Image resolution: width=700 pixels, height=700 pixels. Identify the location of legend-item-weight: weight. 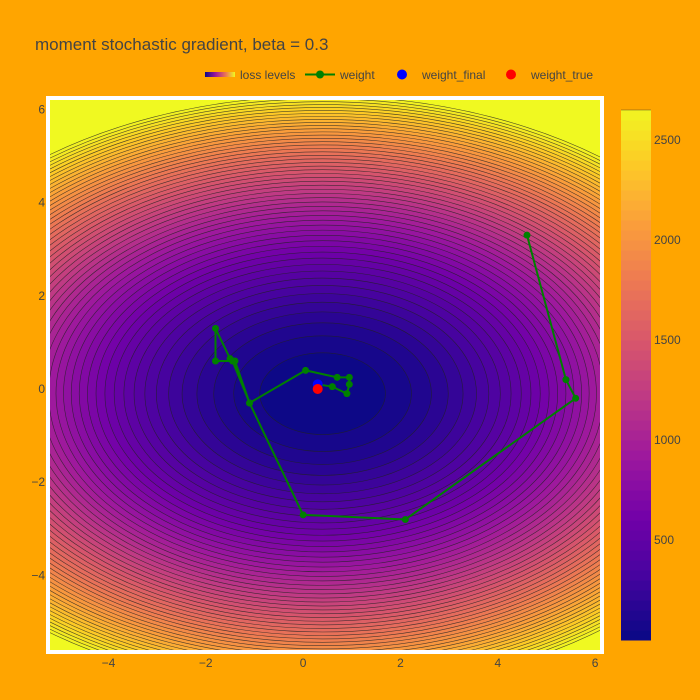
(340, 75).